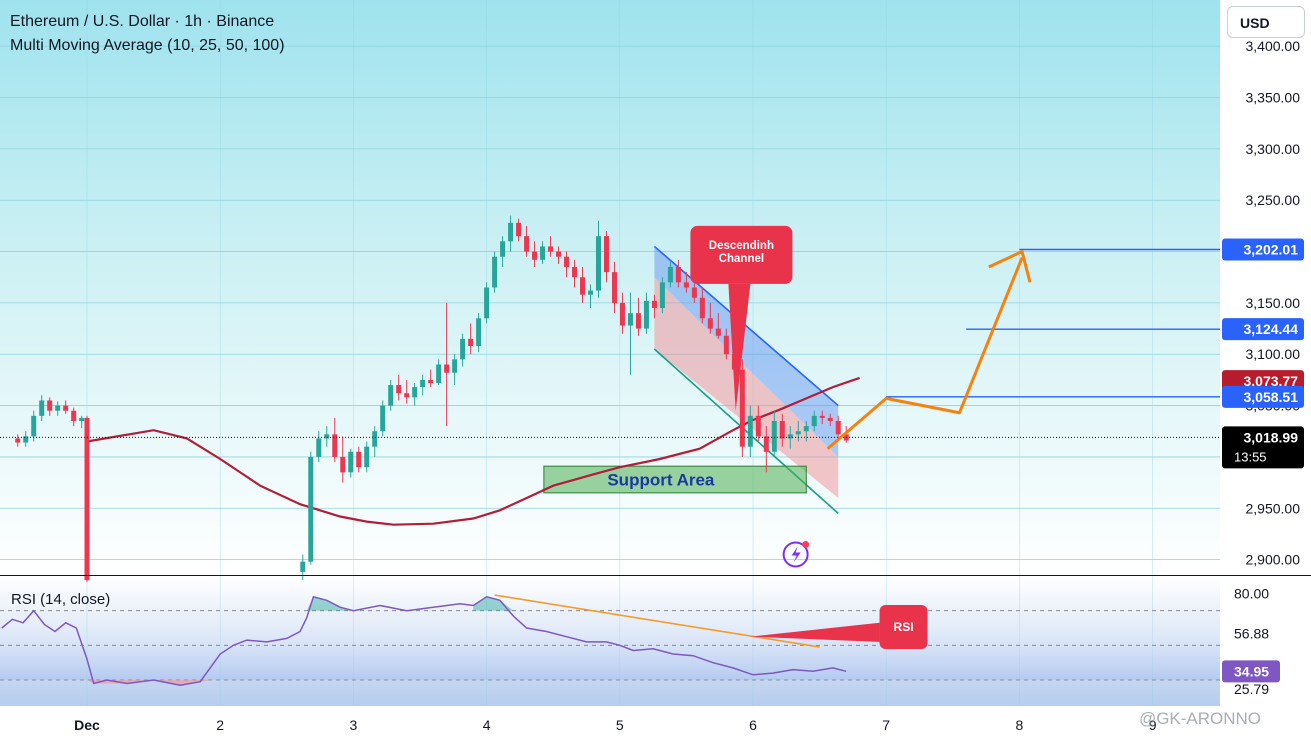  I want to click on currency-button: USD, so click(1266, 22).